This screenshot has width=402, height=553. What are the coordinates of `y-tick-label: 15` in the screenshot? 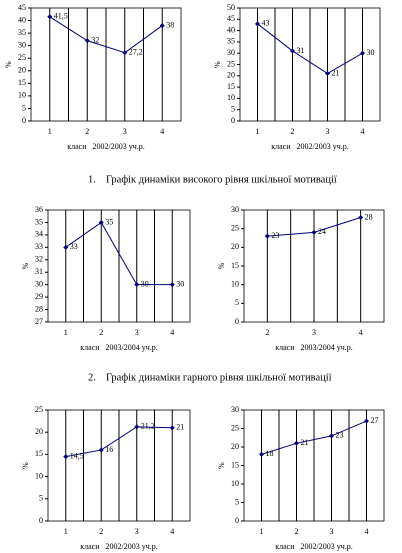 It's located at (231, 86).